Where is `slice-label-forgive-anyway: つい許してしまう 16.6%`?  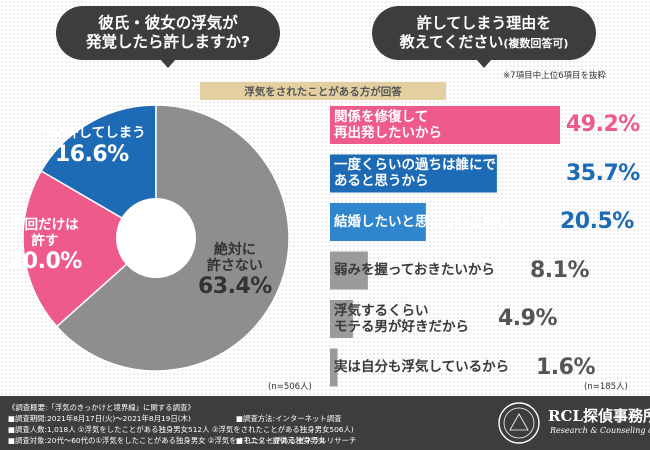
slice-label-forgive-anyway: つい許してしまう 16.6% is located at coordinates (92, 146).